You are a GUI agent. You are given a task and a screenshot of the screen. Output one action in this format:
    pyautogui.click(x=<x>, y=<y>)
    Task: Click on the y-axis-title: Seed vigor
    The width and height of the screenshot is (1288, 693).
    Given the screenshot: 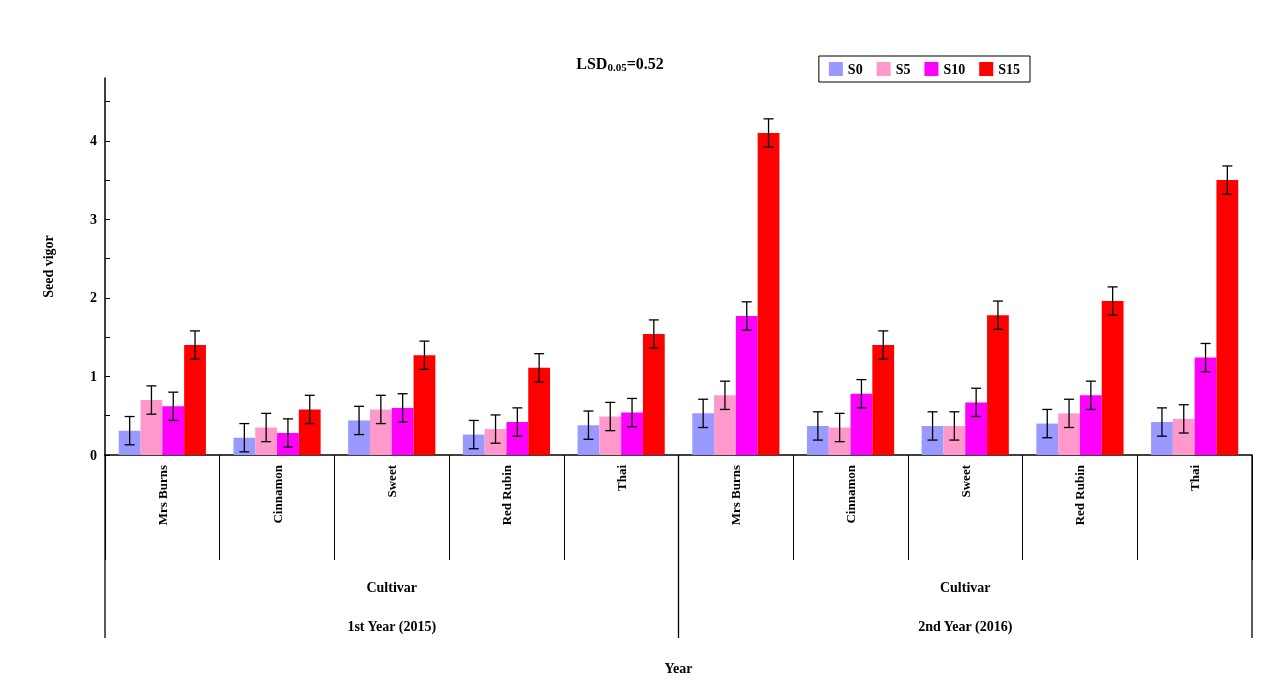 What is the action you would take?
    pyautogui.click(x=48, y=266)
    